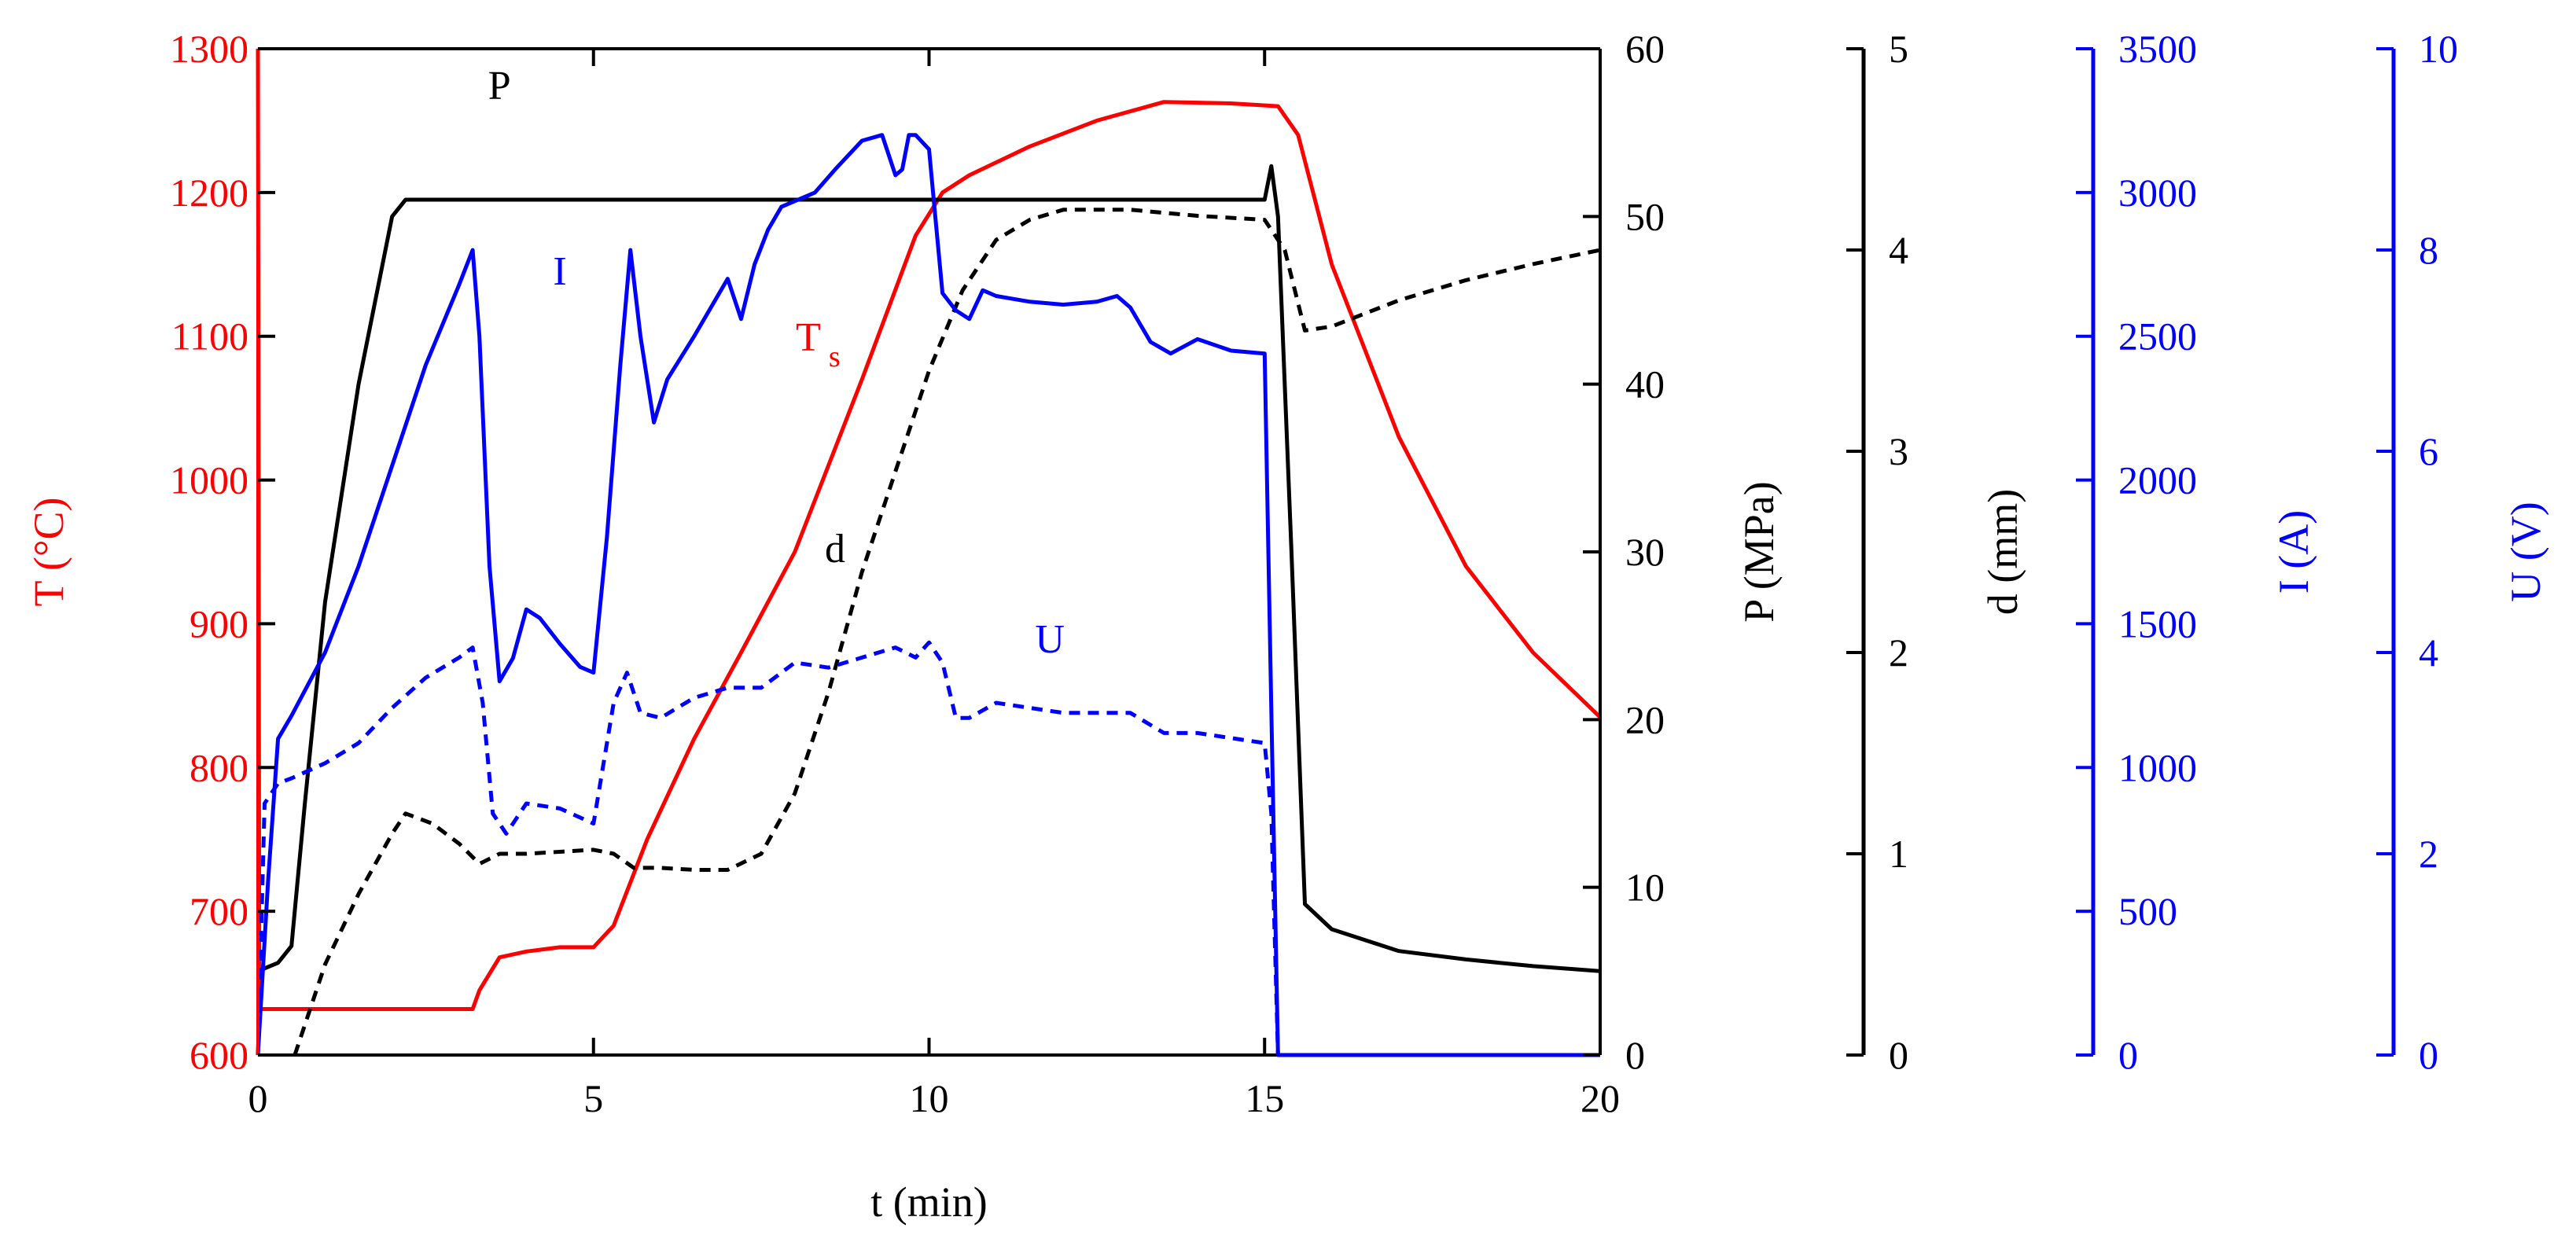  What do you see at coordinates (835, 357) in the screenshot?
I see `series-label-subscript-Ts: s` at bounding box center [835, 357].